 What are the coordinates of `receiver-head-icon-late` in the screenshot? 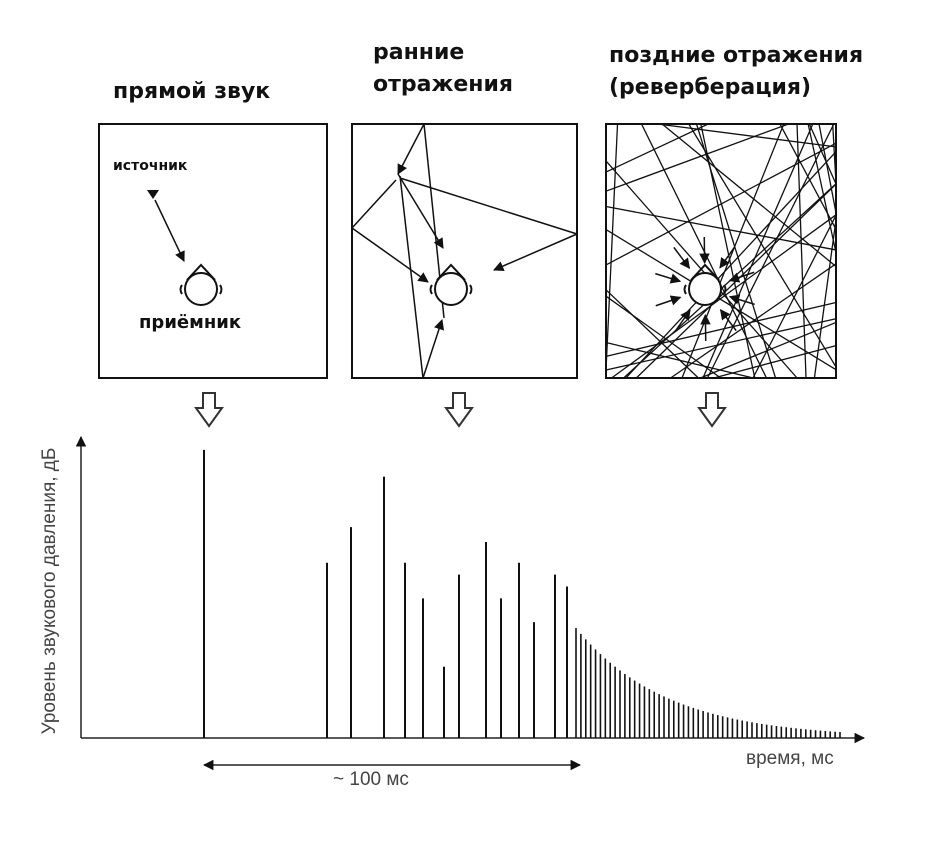 It's located at (705, 284).